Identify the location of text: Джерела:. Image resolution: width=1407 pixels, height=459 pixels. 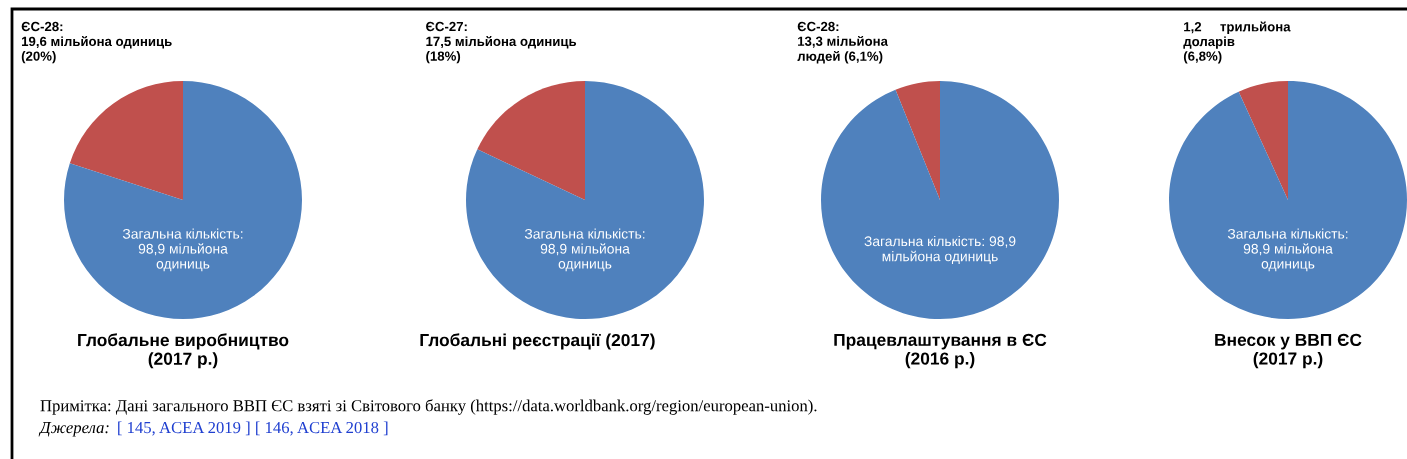
(73, 429).